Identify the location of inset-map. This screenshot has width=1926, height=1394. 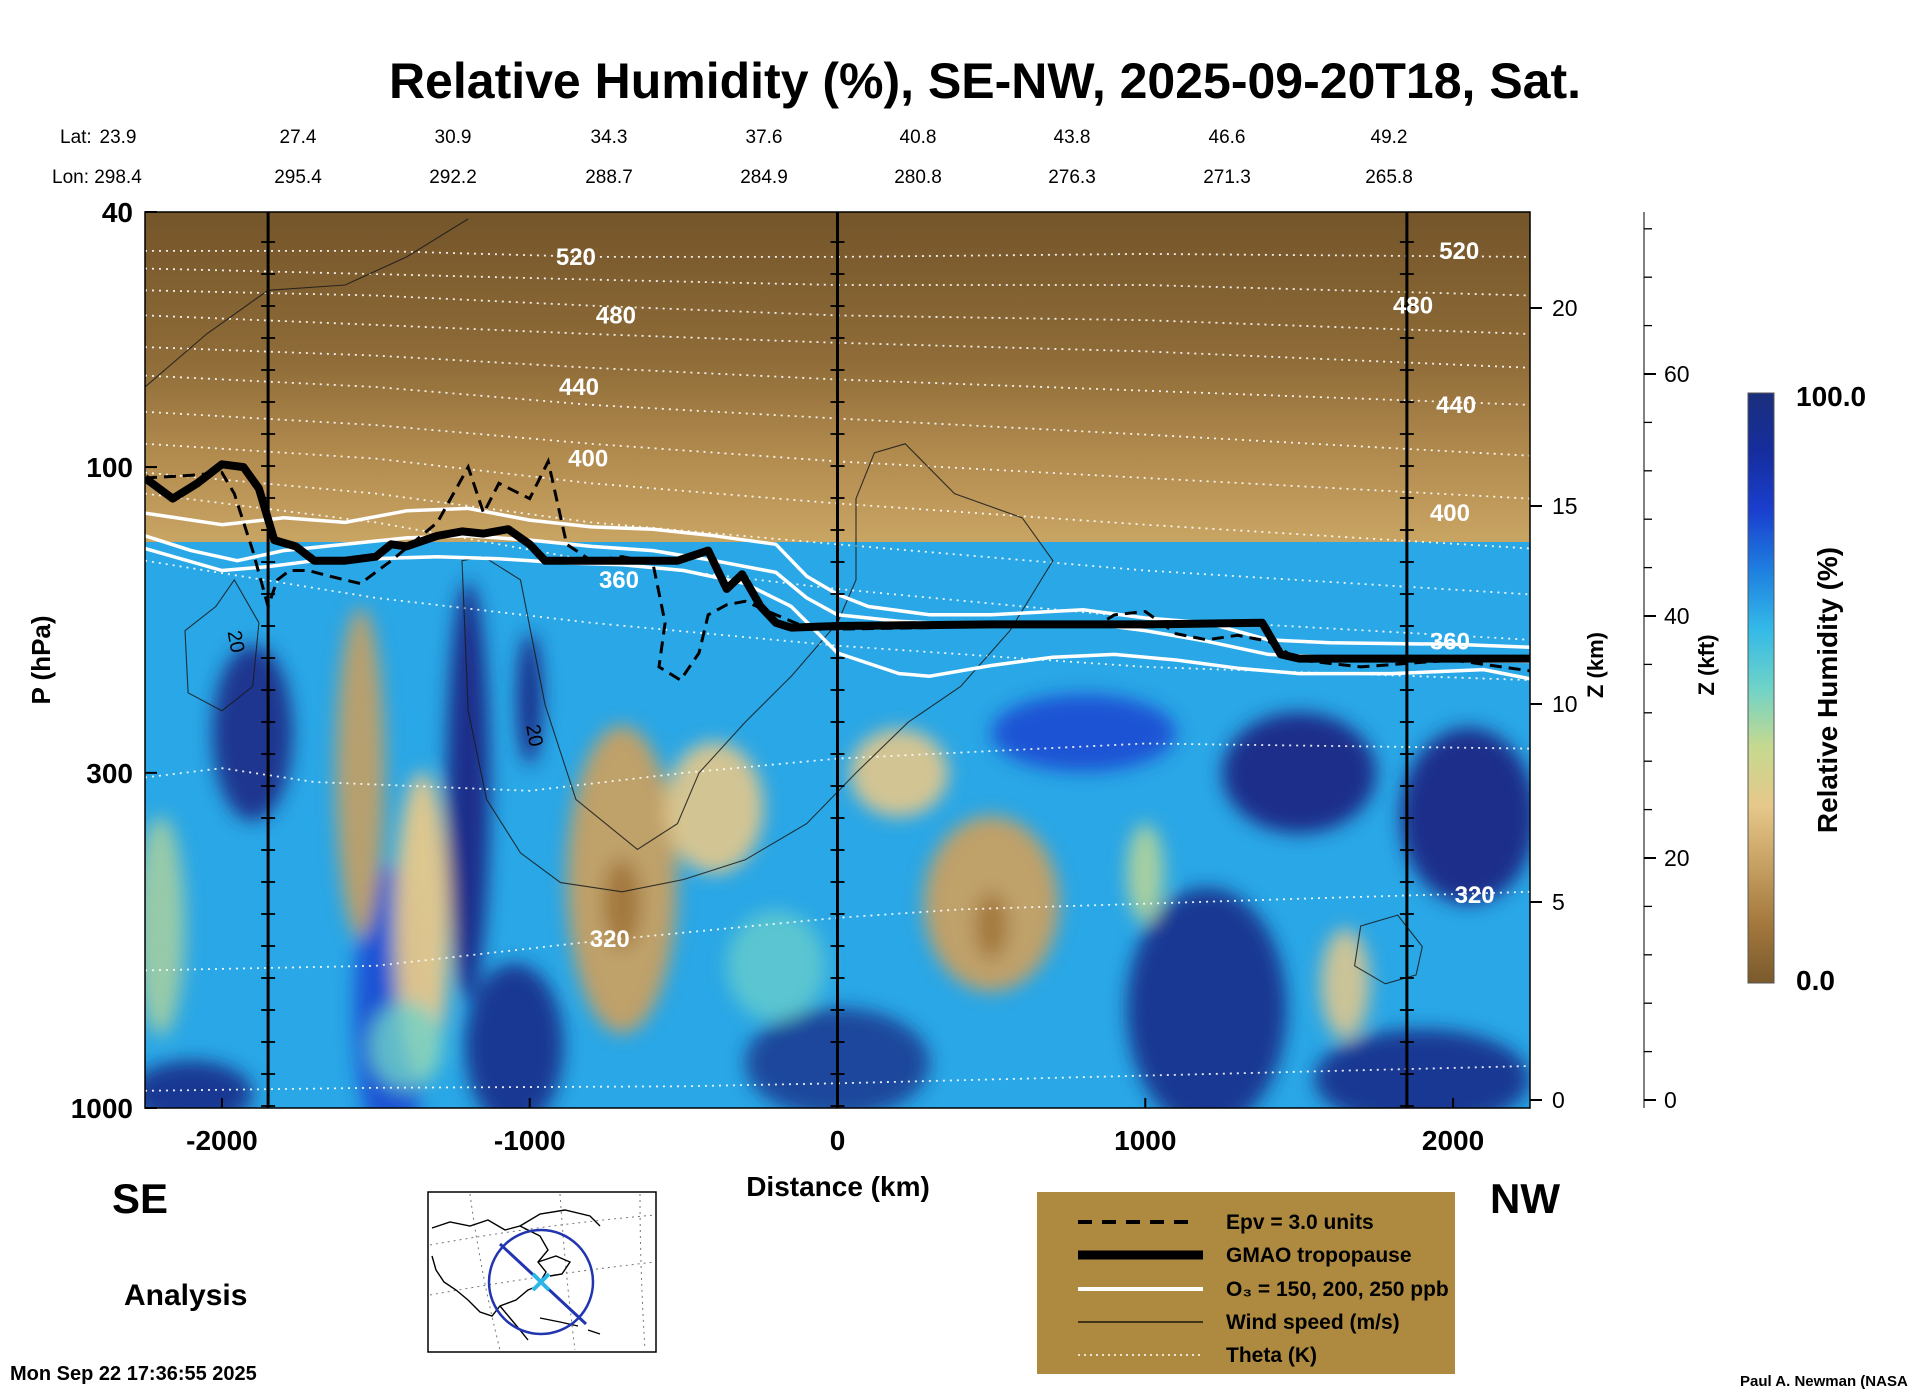
(542, 1272).